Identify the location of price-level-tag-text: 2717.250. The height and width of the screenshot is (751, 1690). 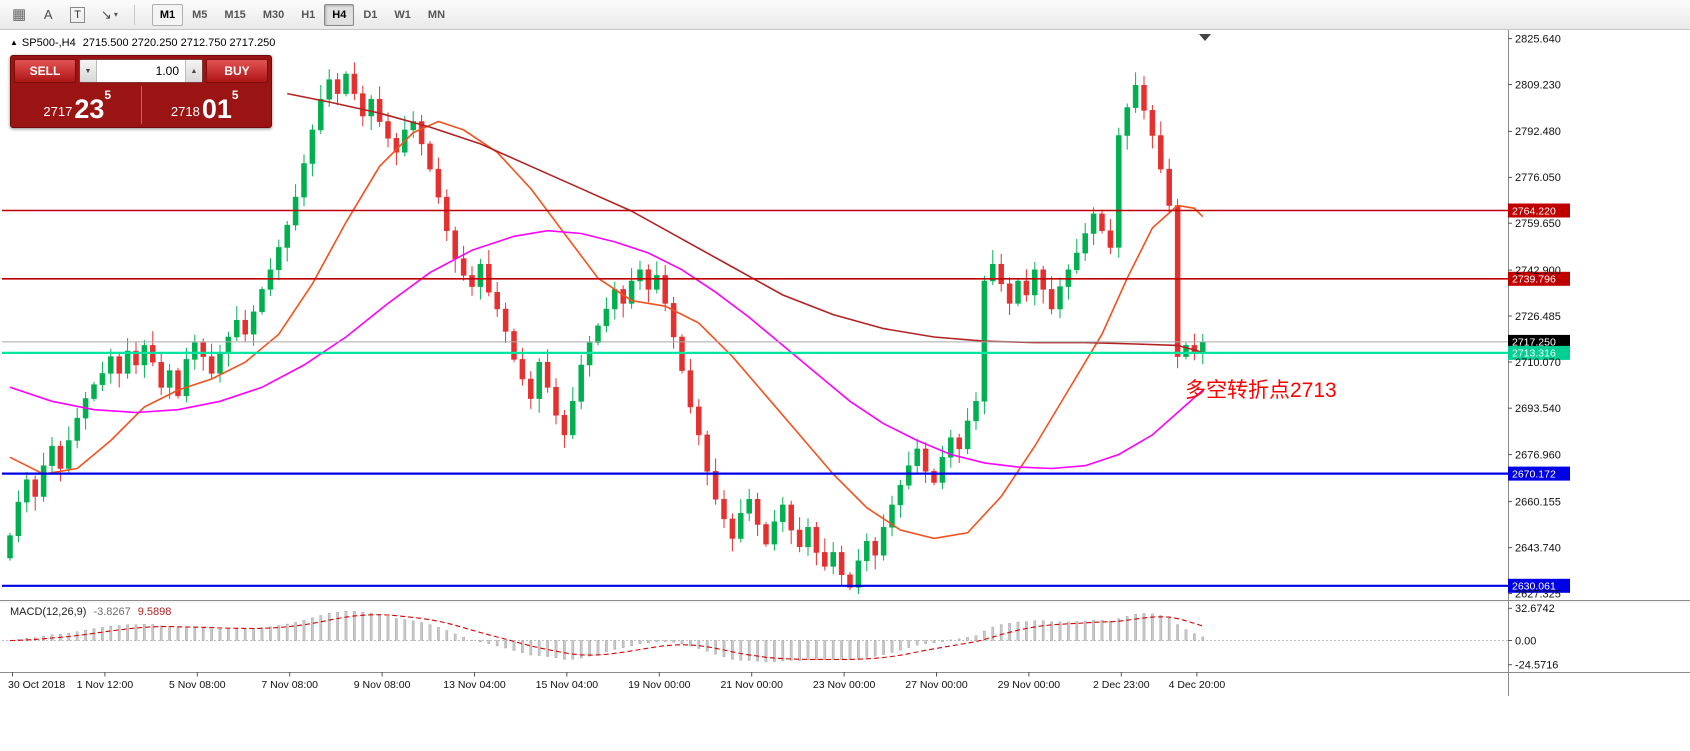
(1534, 343).